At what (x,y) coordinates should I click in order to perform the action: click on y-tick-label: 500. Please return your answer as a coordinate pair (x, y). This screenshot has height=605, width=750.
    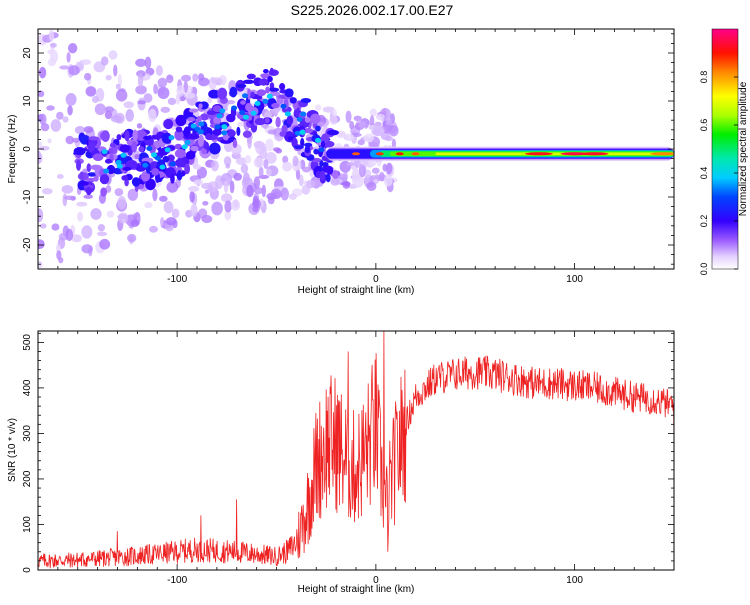
    Looking at the image, I should click on (27, 342).